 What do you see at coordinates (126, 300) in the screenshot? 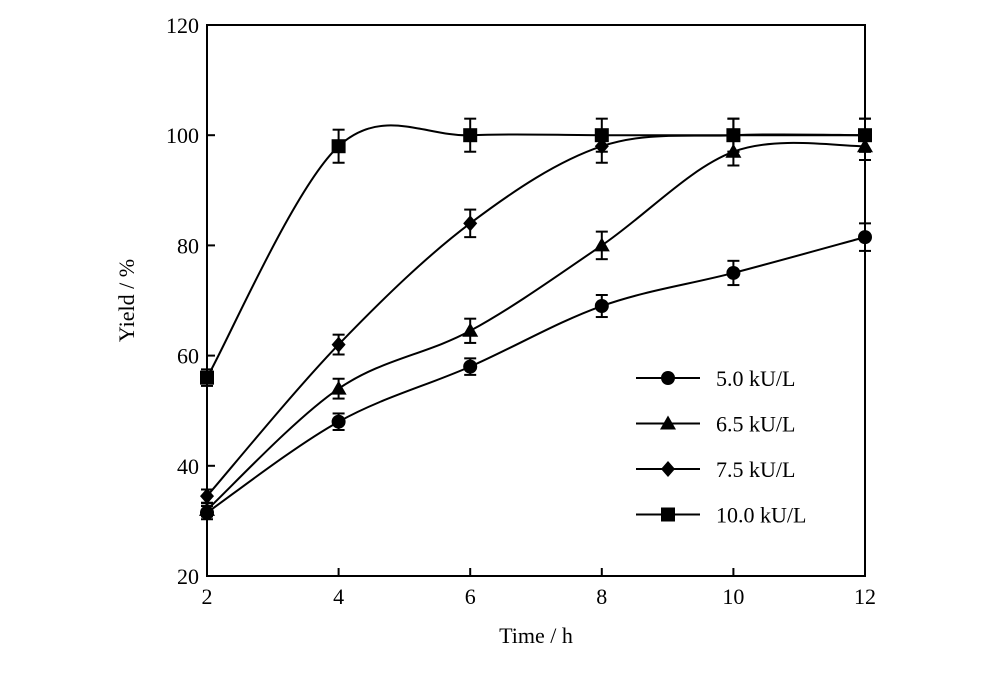
I see `y-axis-label: Yield / %` at bounding box center [126, 300].